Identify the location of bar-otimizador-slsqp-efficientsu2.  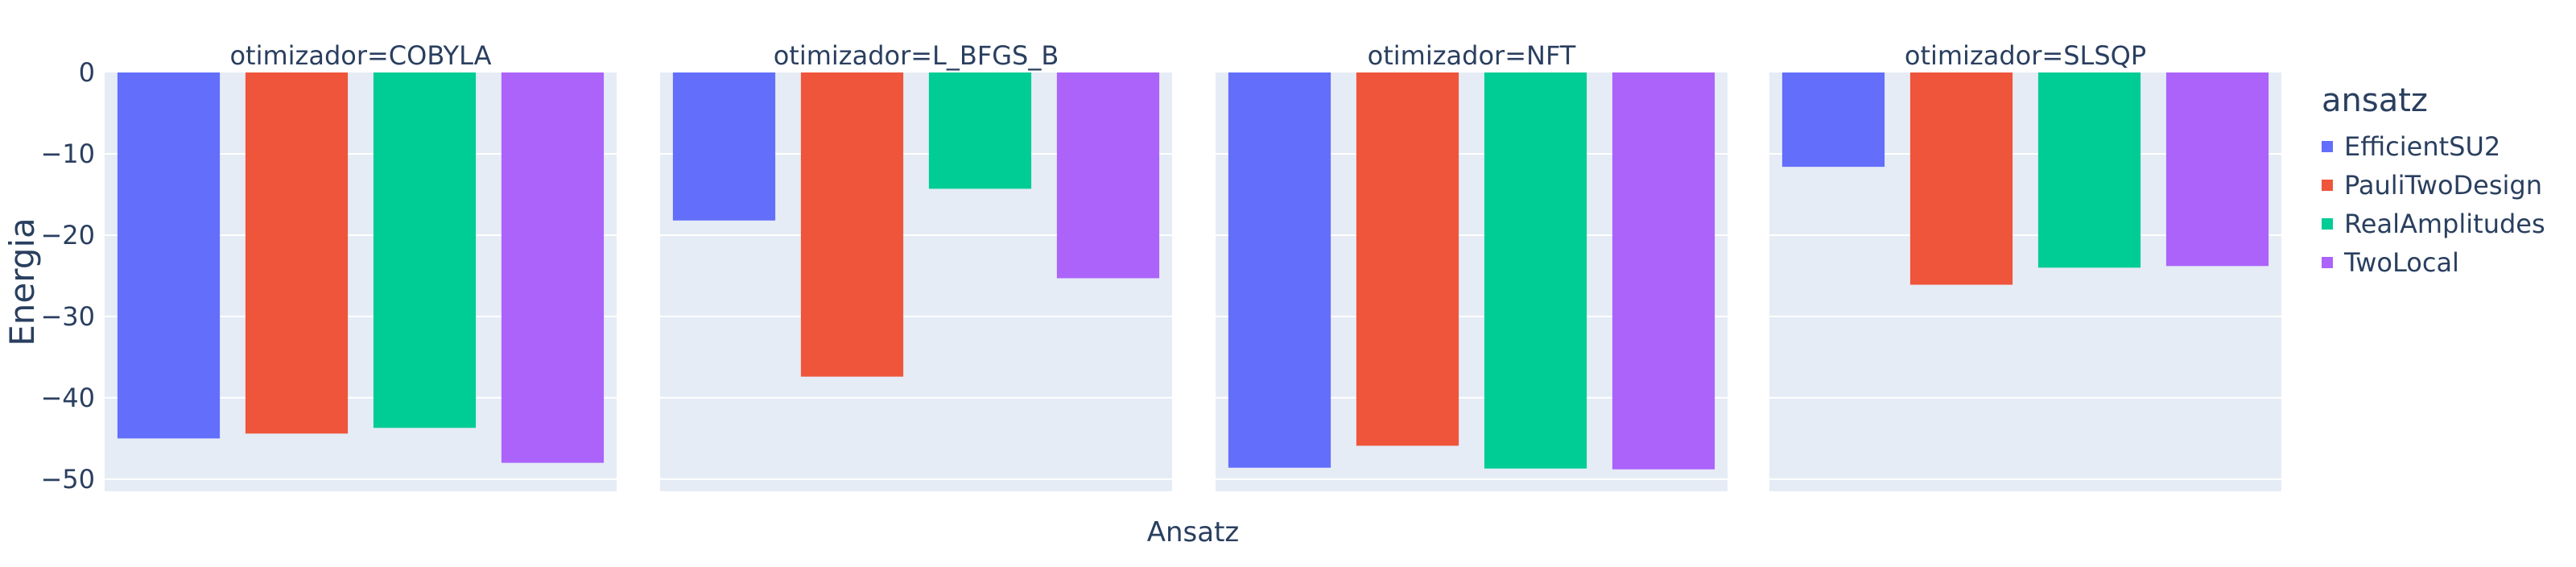
(1833, 120).